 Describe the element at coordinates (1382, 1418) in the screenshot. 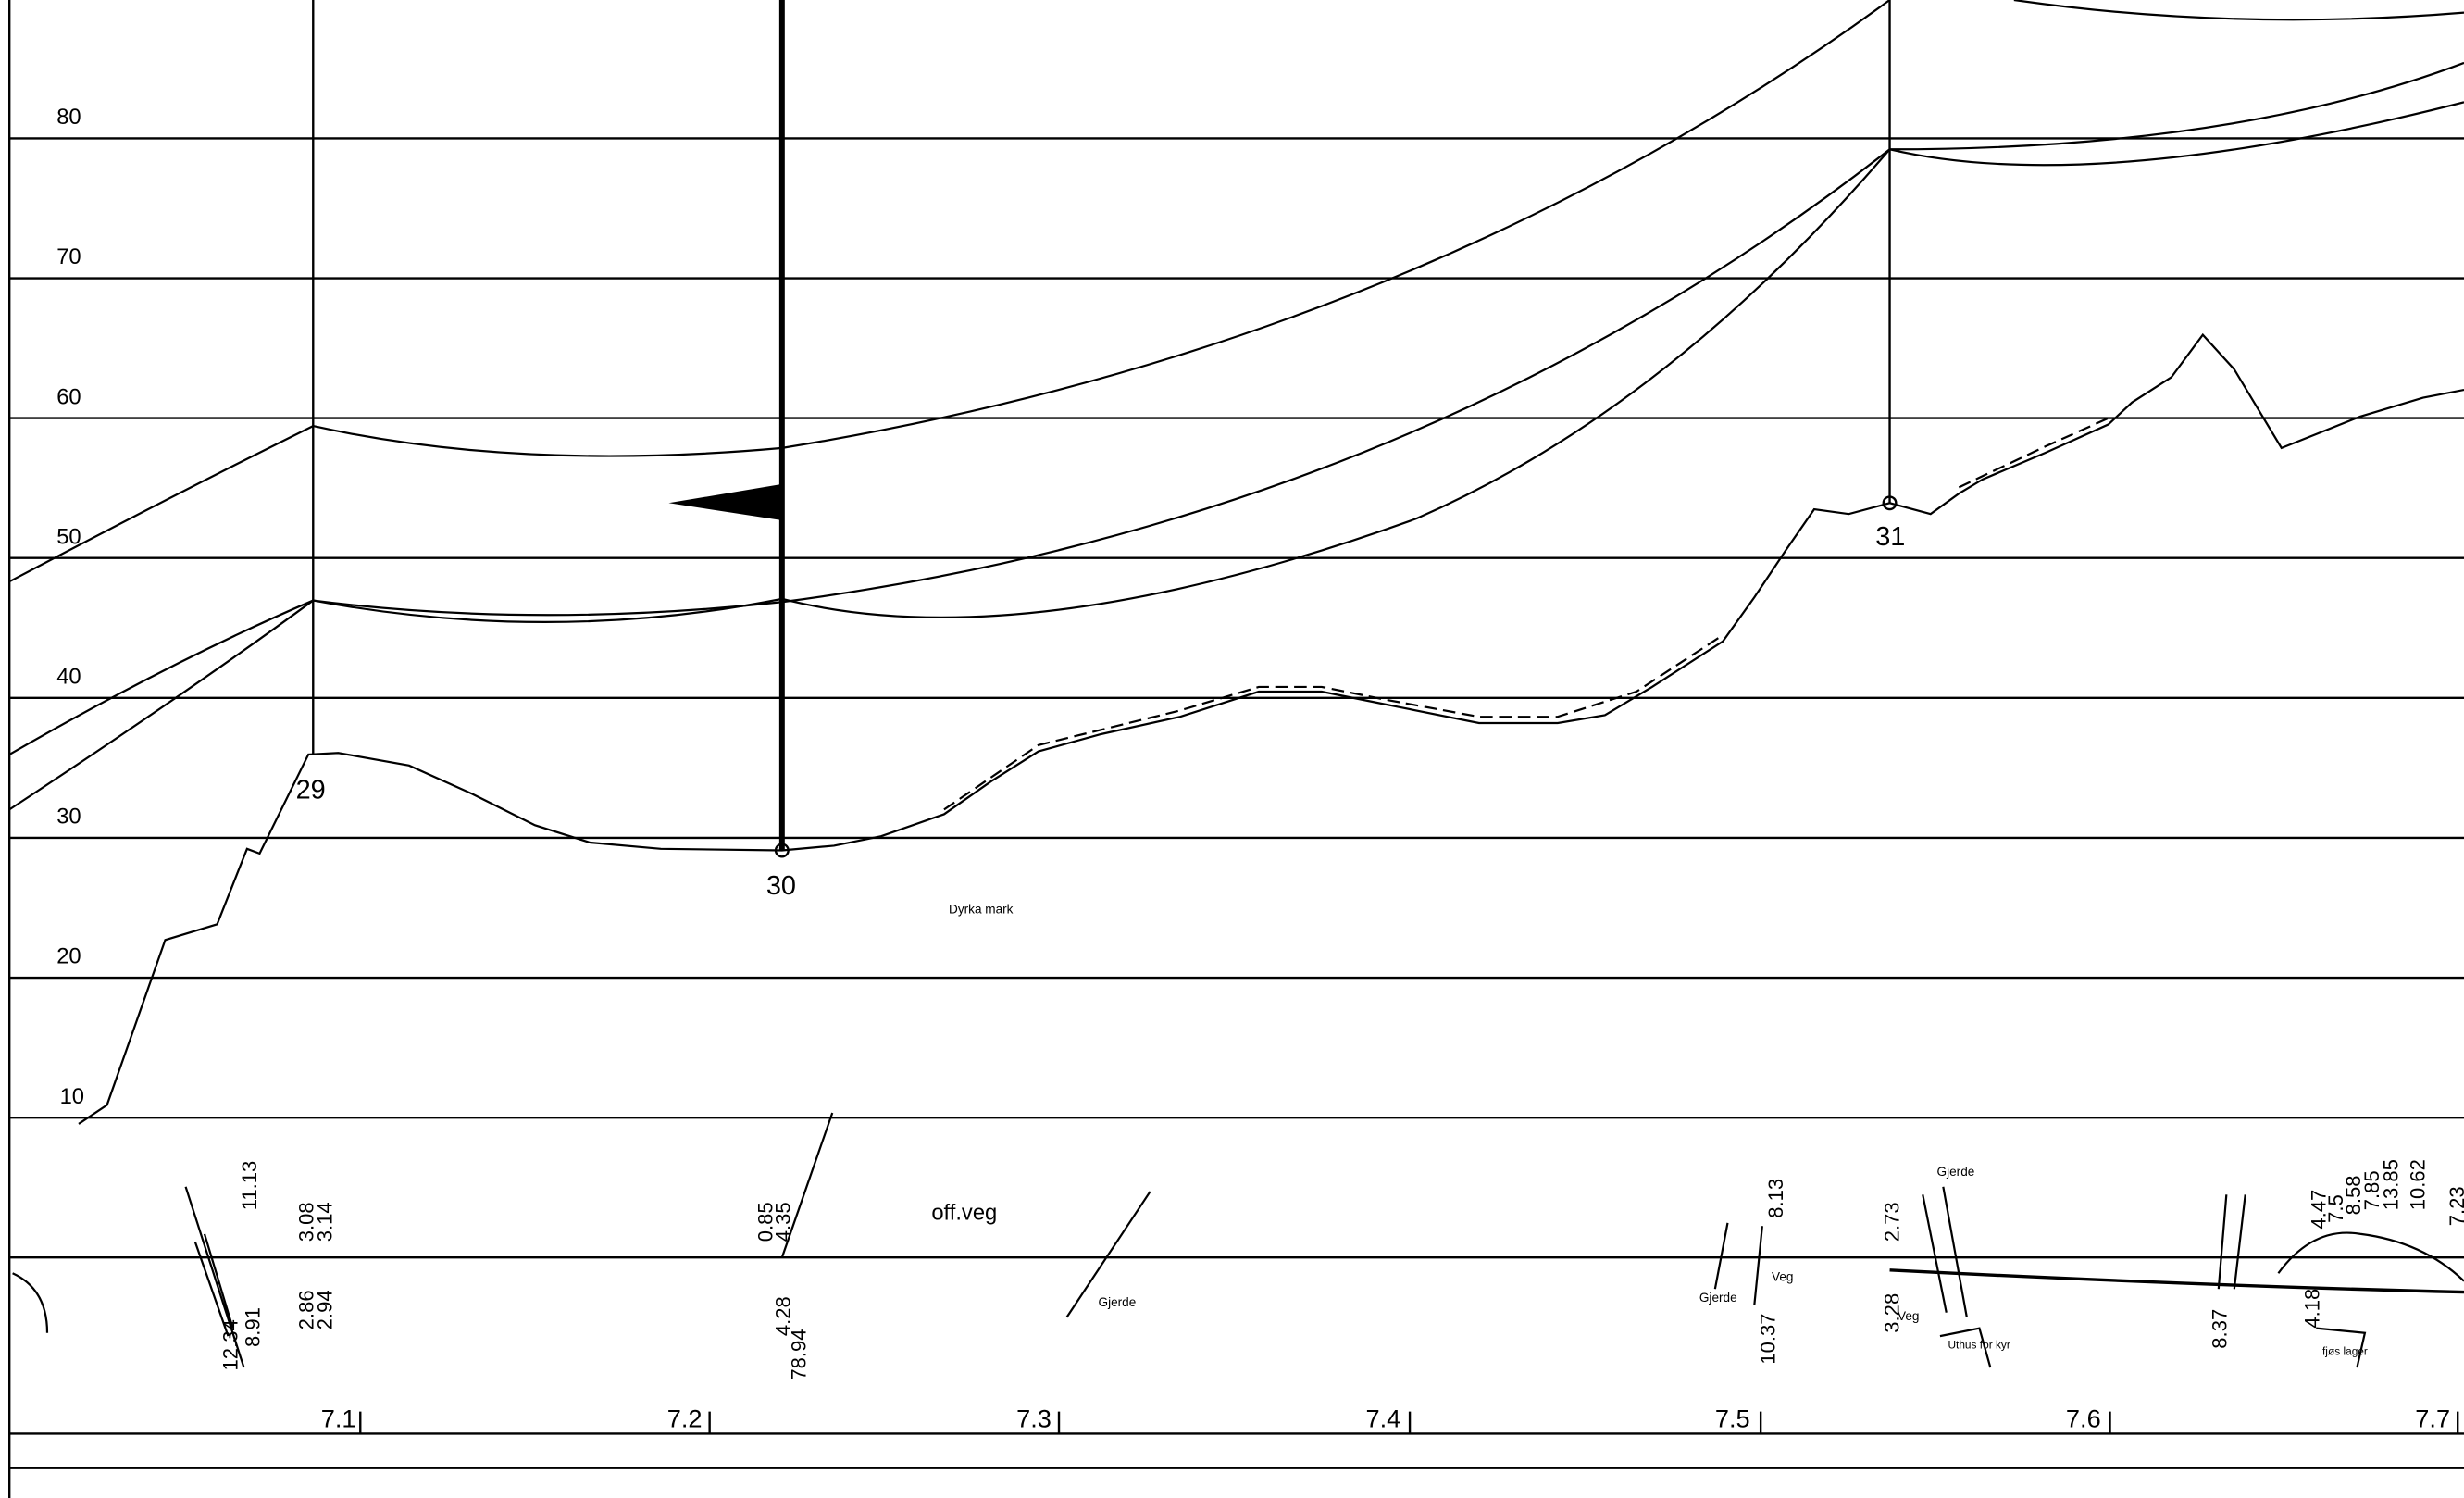

I see `chainage-label: 7.4` at that location.